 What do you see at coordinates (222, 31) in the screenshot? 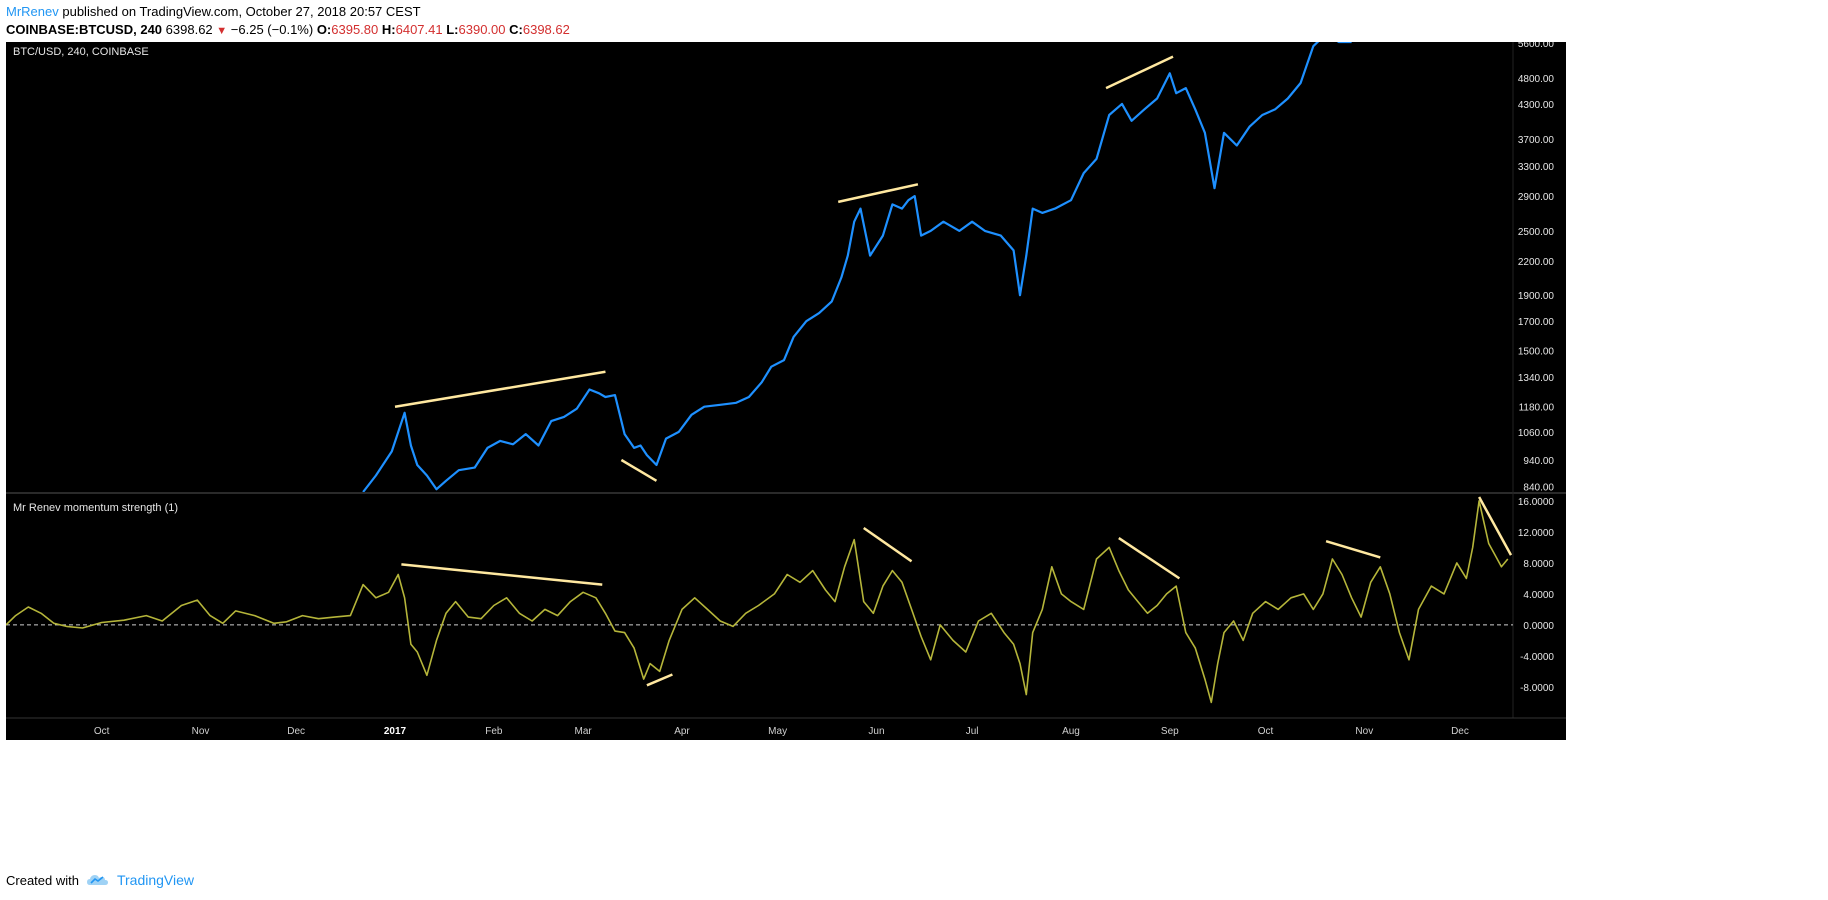
I see `down-arrow-icon: ▼` at bounding box center [222, 31].